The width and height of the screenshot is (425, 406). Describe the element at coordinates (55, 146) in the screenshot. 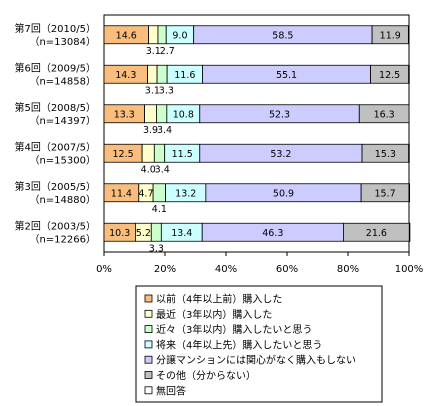

I see `category-label: 第4回（2007/5）` at that location.